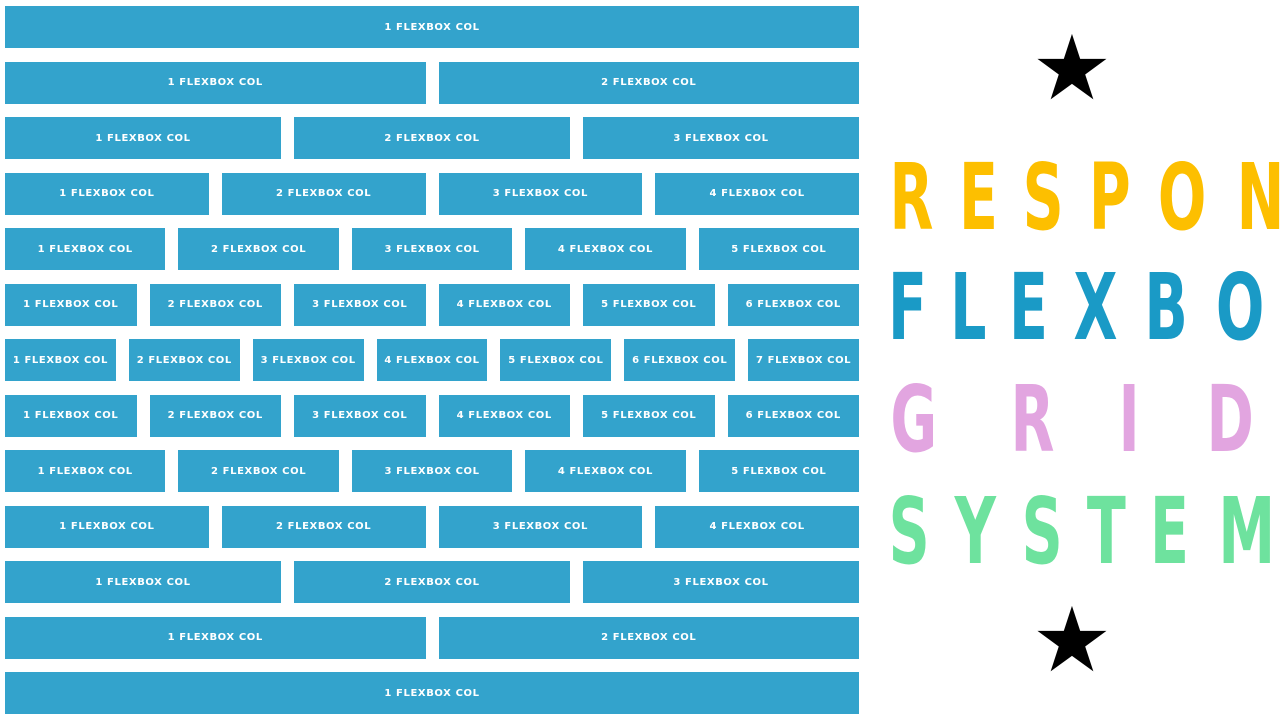 The image size is (1280, 720). I want to click on title-letter: T, so click(1106, 531).